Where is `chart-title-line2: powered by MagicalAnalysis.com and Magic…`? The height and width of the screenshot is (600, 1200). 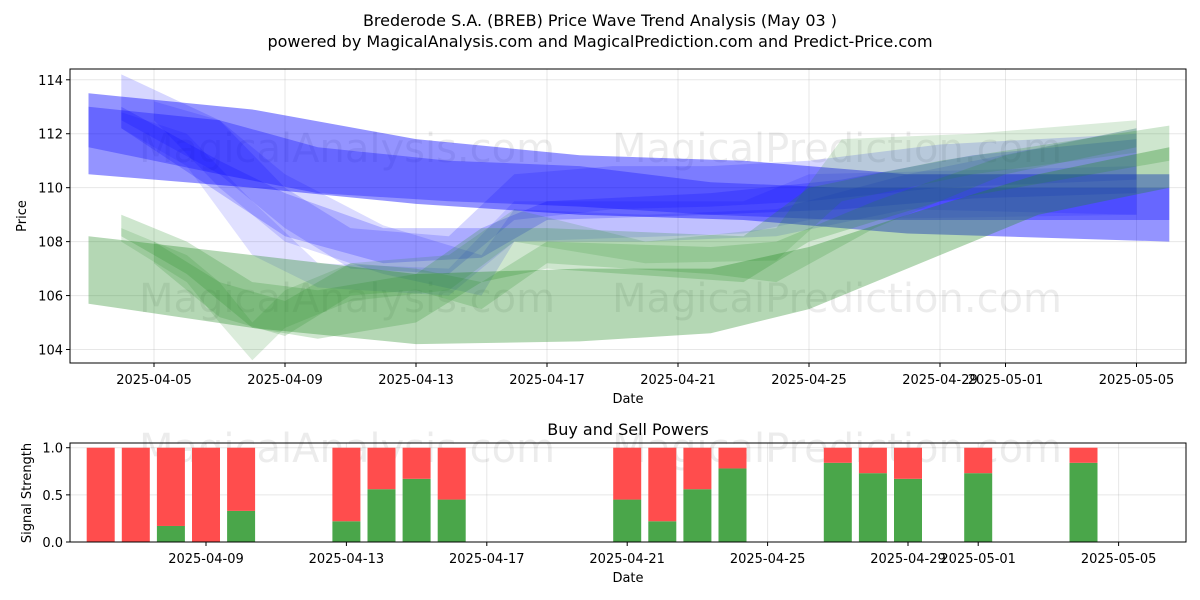
chart-title-line2: powered by MagicalAnalysis.com and Magic… is located at coordinates (599, 41).